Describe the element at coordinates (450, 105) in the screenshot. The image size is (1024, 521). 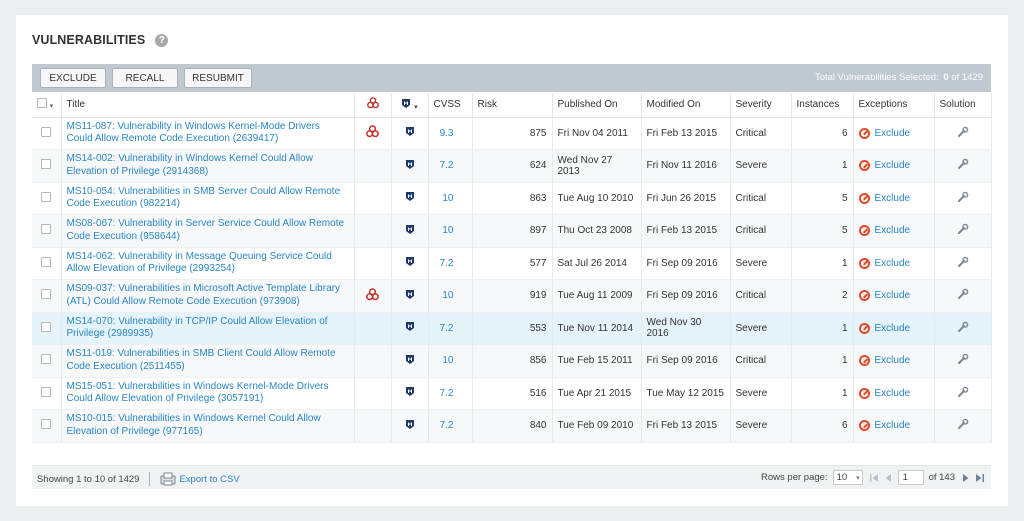
I see `column-cvss: CVSS` at that location.